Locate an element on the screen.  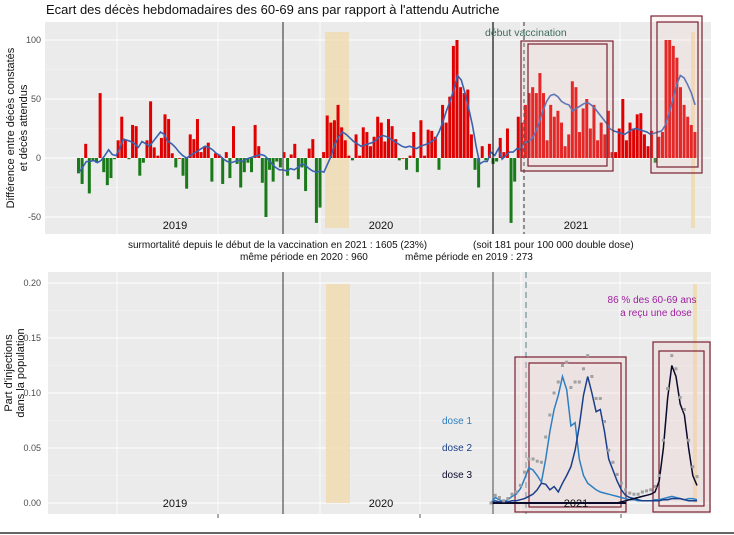
note-line2-a: même période en 2020 : 960 is located at coordinates (304, 257).